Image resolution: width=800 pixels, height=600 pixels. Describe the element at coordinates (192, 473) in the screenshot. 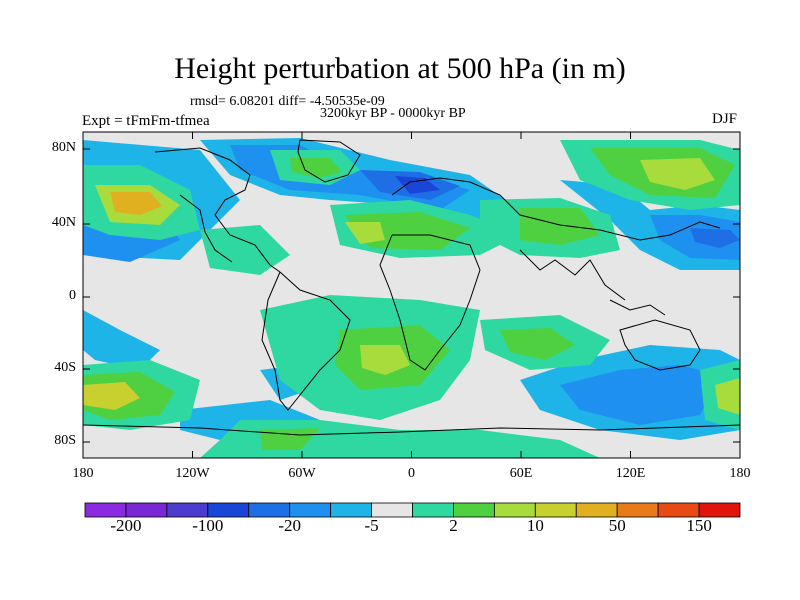

I see `x-tick-label: 120W` at that location.